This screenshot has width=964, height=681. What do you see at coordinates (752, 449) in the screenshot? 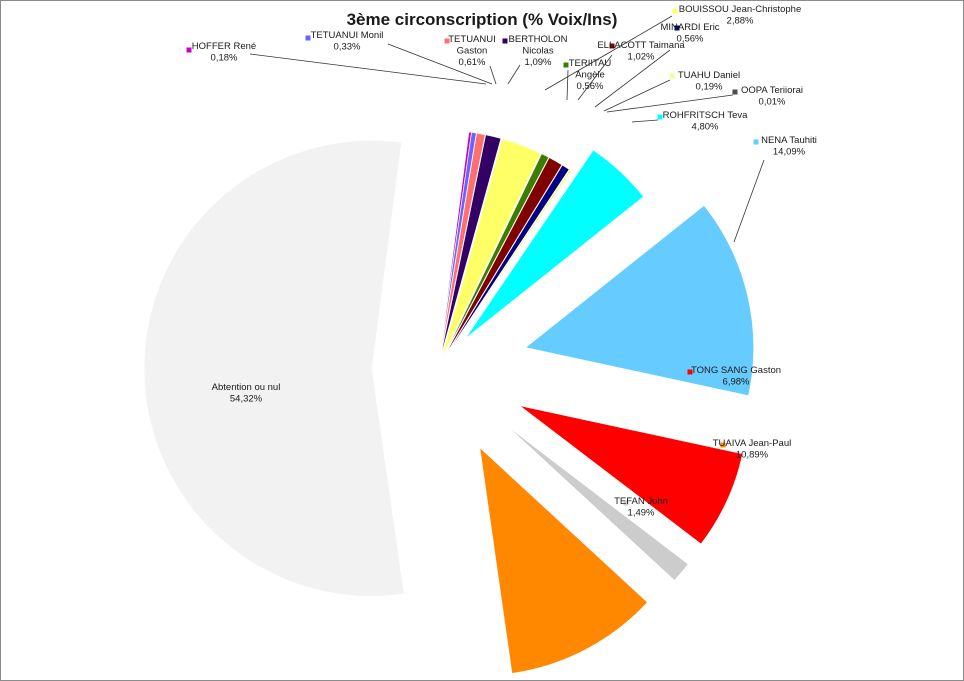
I see `slice-label-14: TUAIVA Jean-Paul 10,89%` at bounding box center [752, 449].